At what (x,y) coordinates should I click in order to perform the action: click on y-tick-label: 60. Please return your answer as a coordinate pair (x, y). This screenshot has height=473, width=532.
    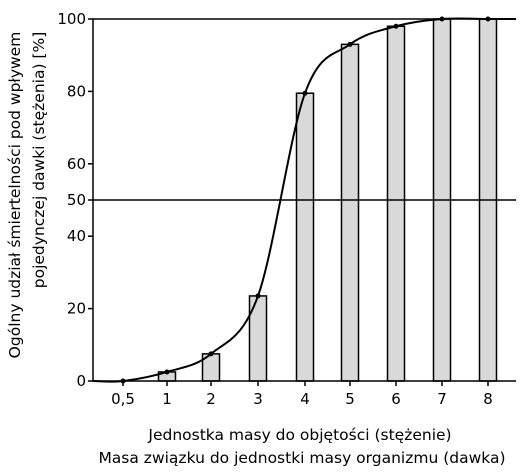
    Looking at the image, I should click on (76, 164).